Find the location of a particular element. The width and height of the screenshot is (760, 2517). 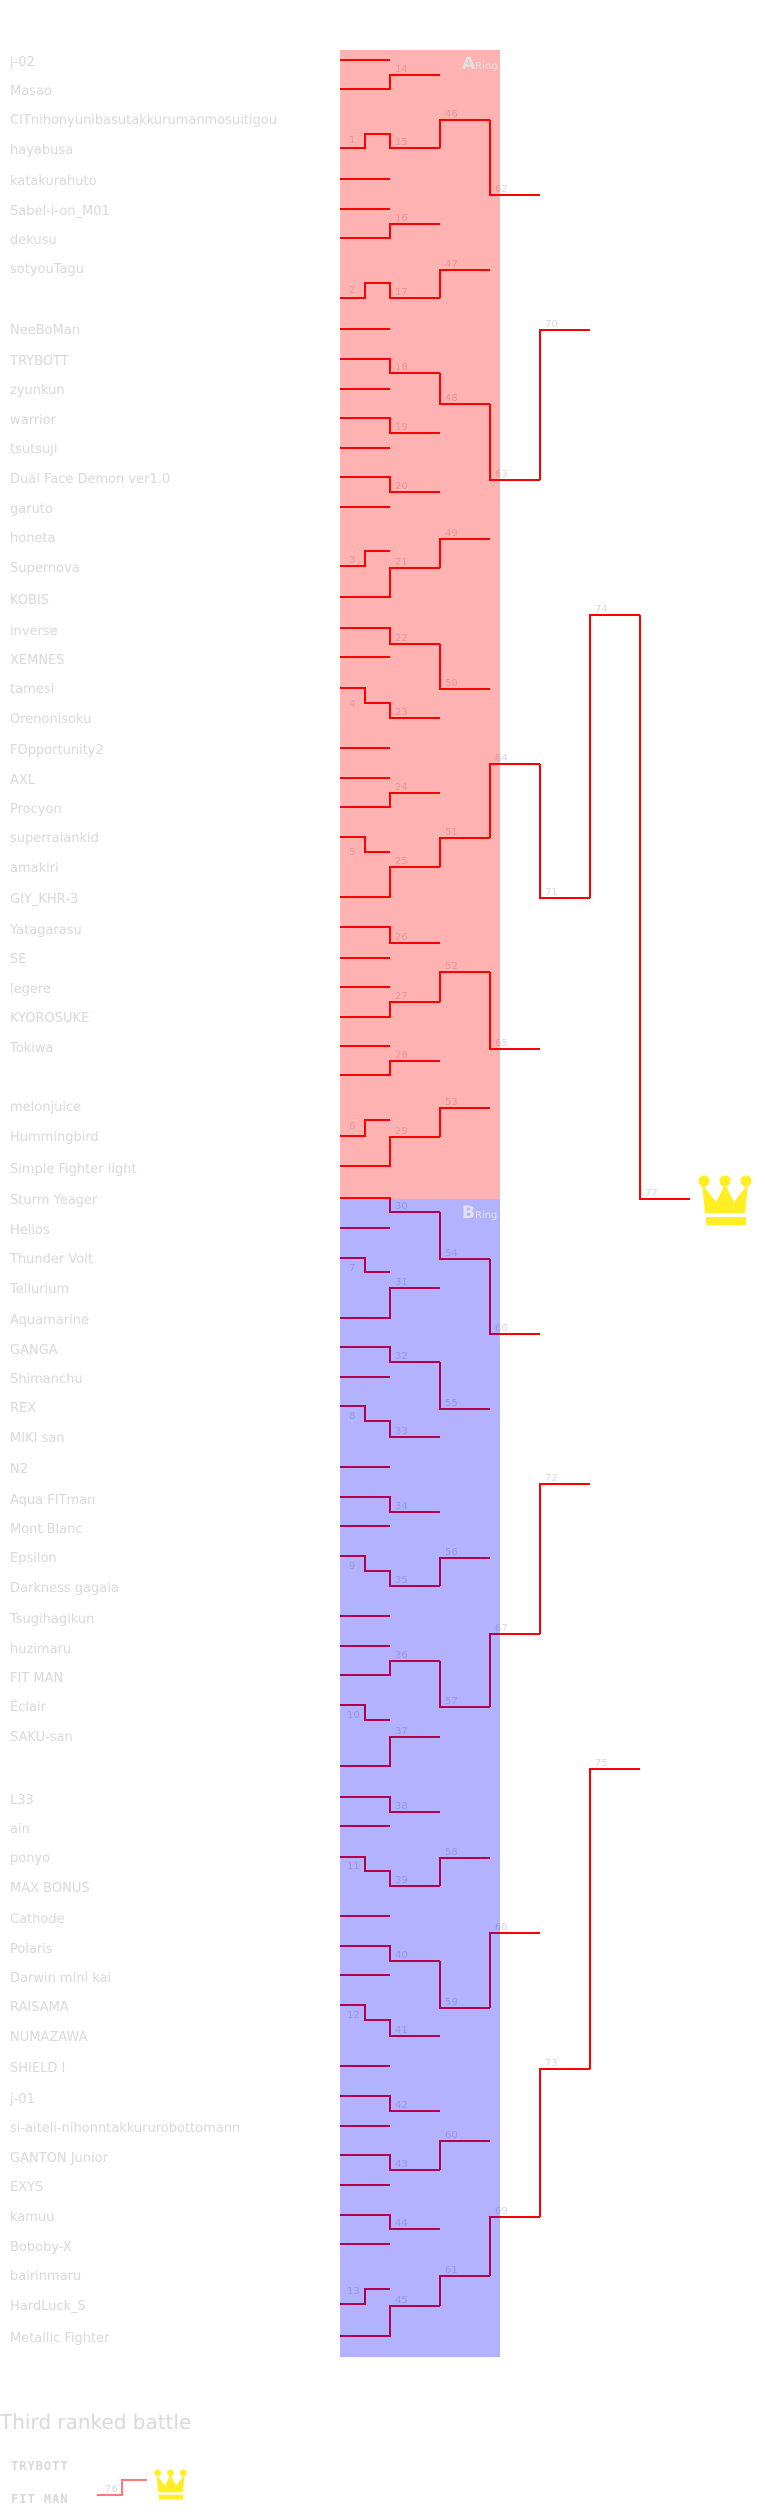

match-number-63: 63 is located at coordinates (501, 474).